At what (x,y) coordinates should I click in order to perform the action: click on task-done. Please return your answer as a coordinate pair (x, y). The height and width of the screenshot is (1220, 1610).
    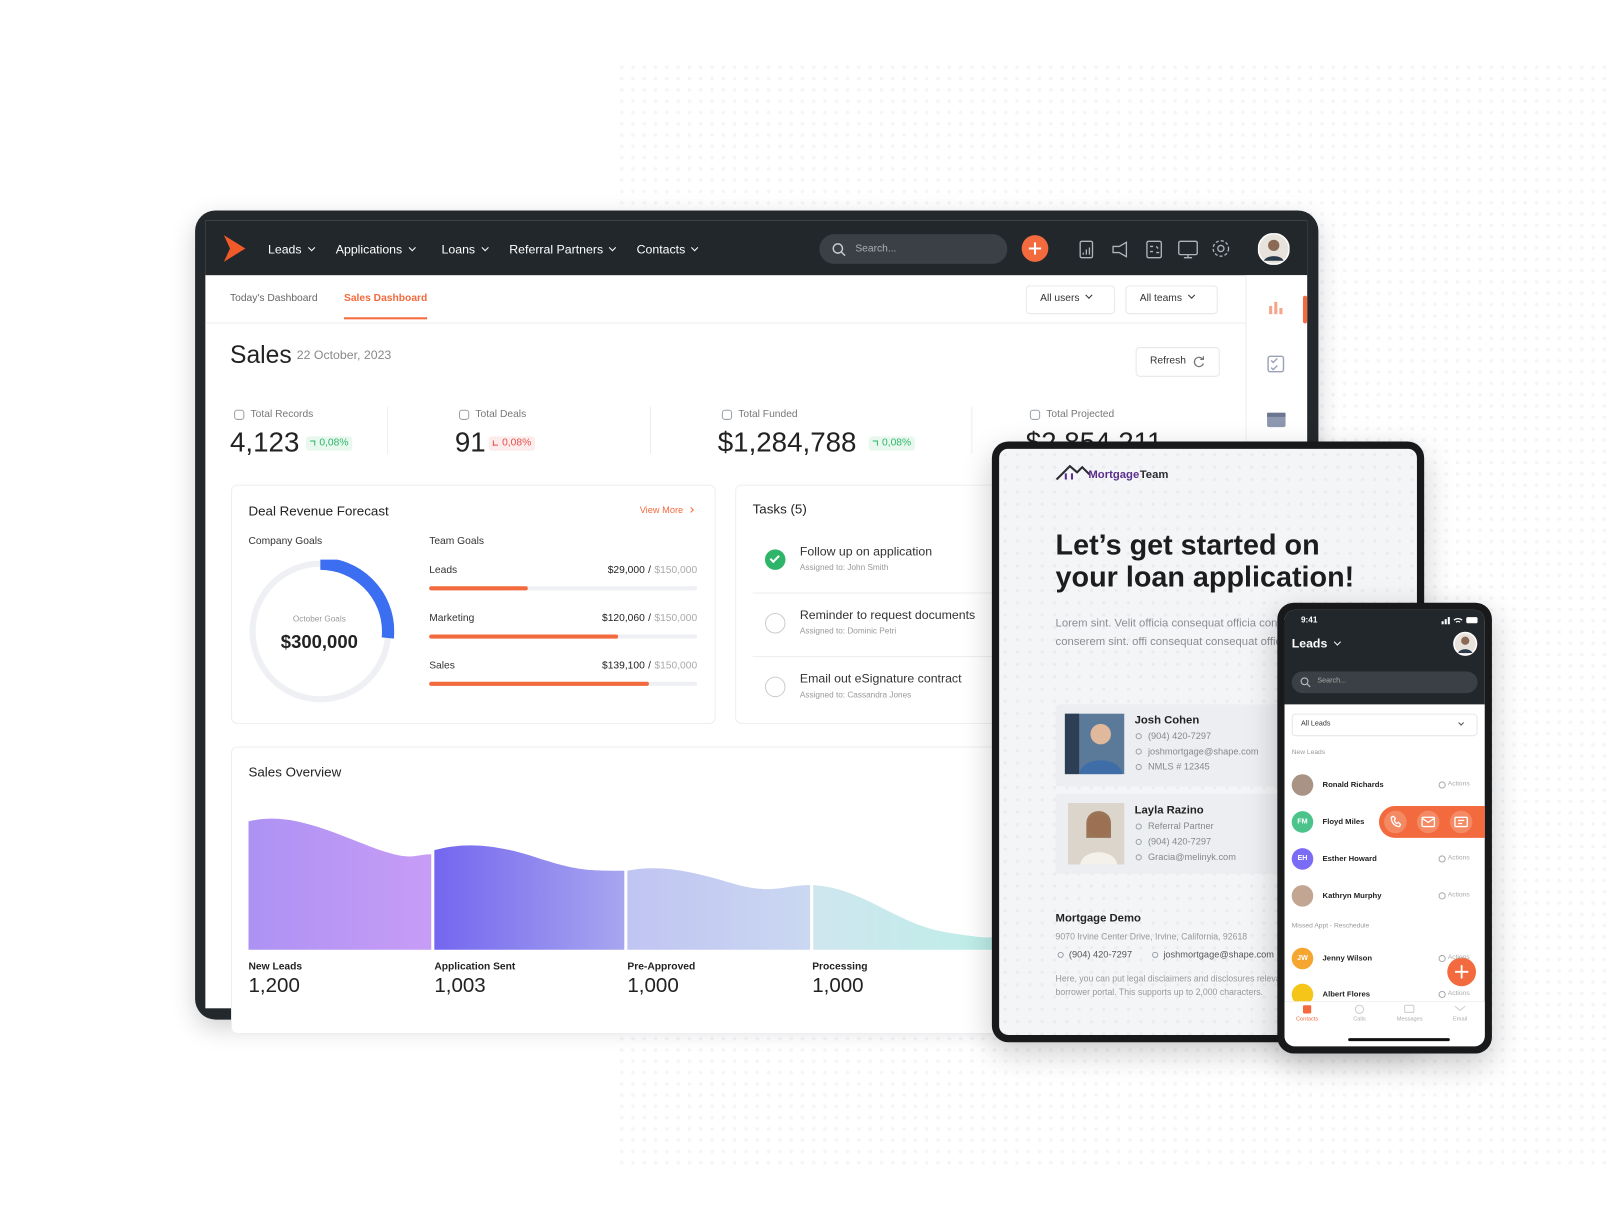
    Looking at the image, I should click on (775, 559).